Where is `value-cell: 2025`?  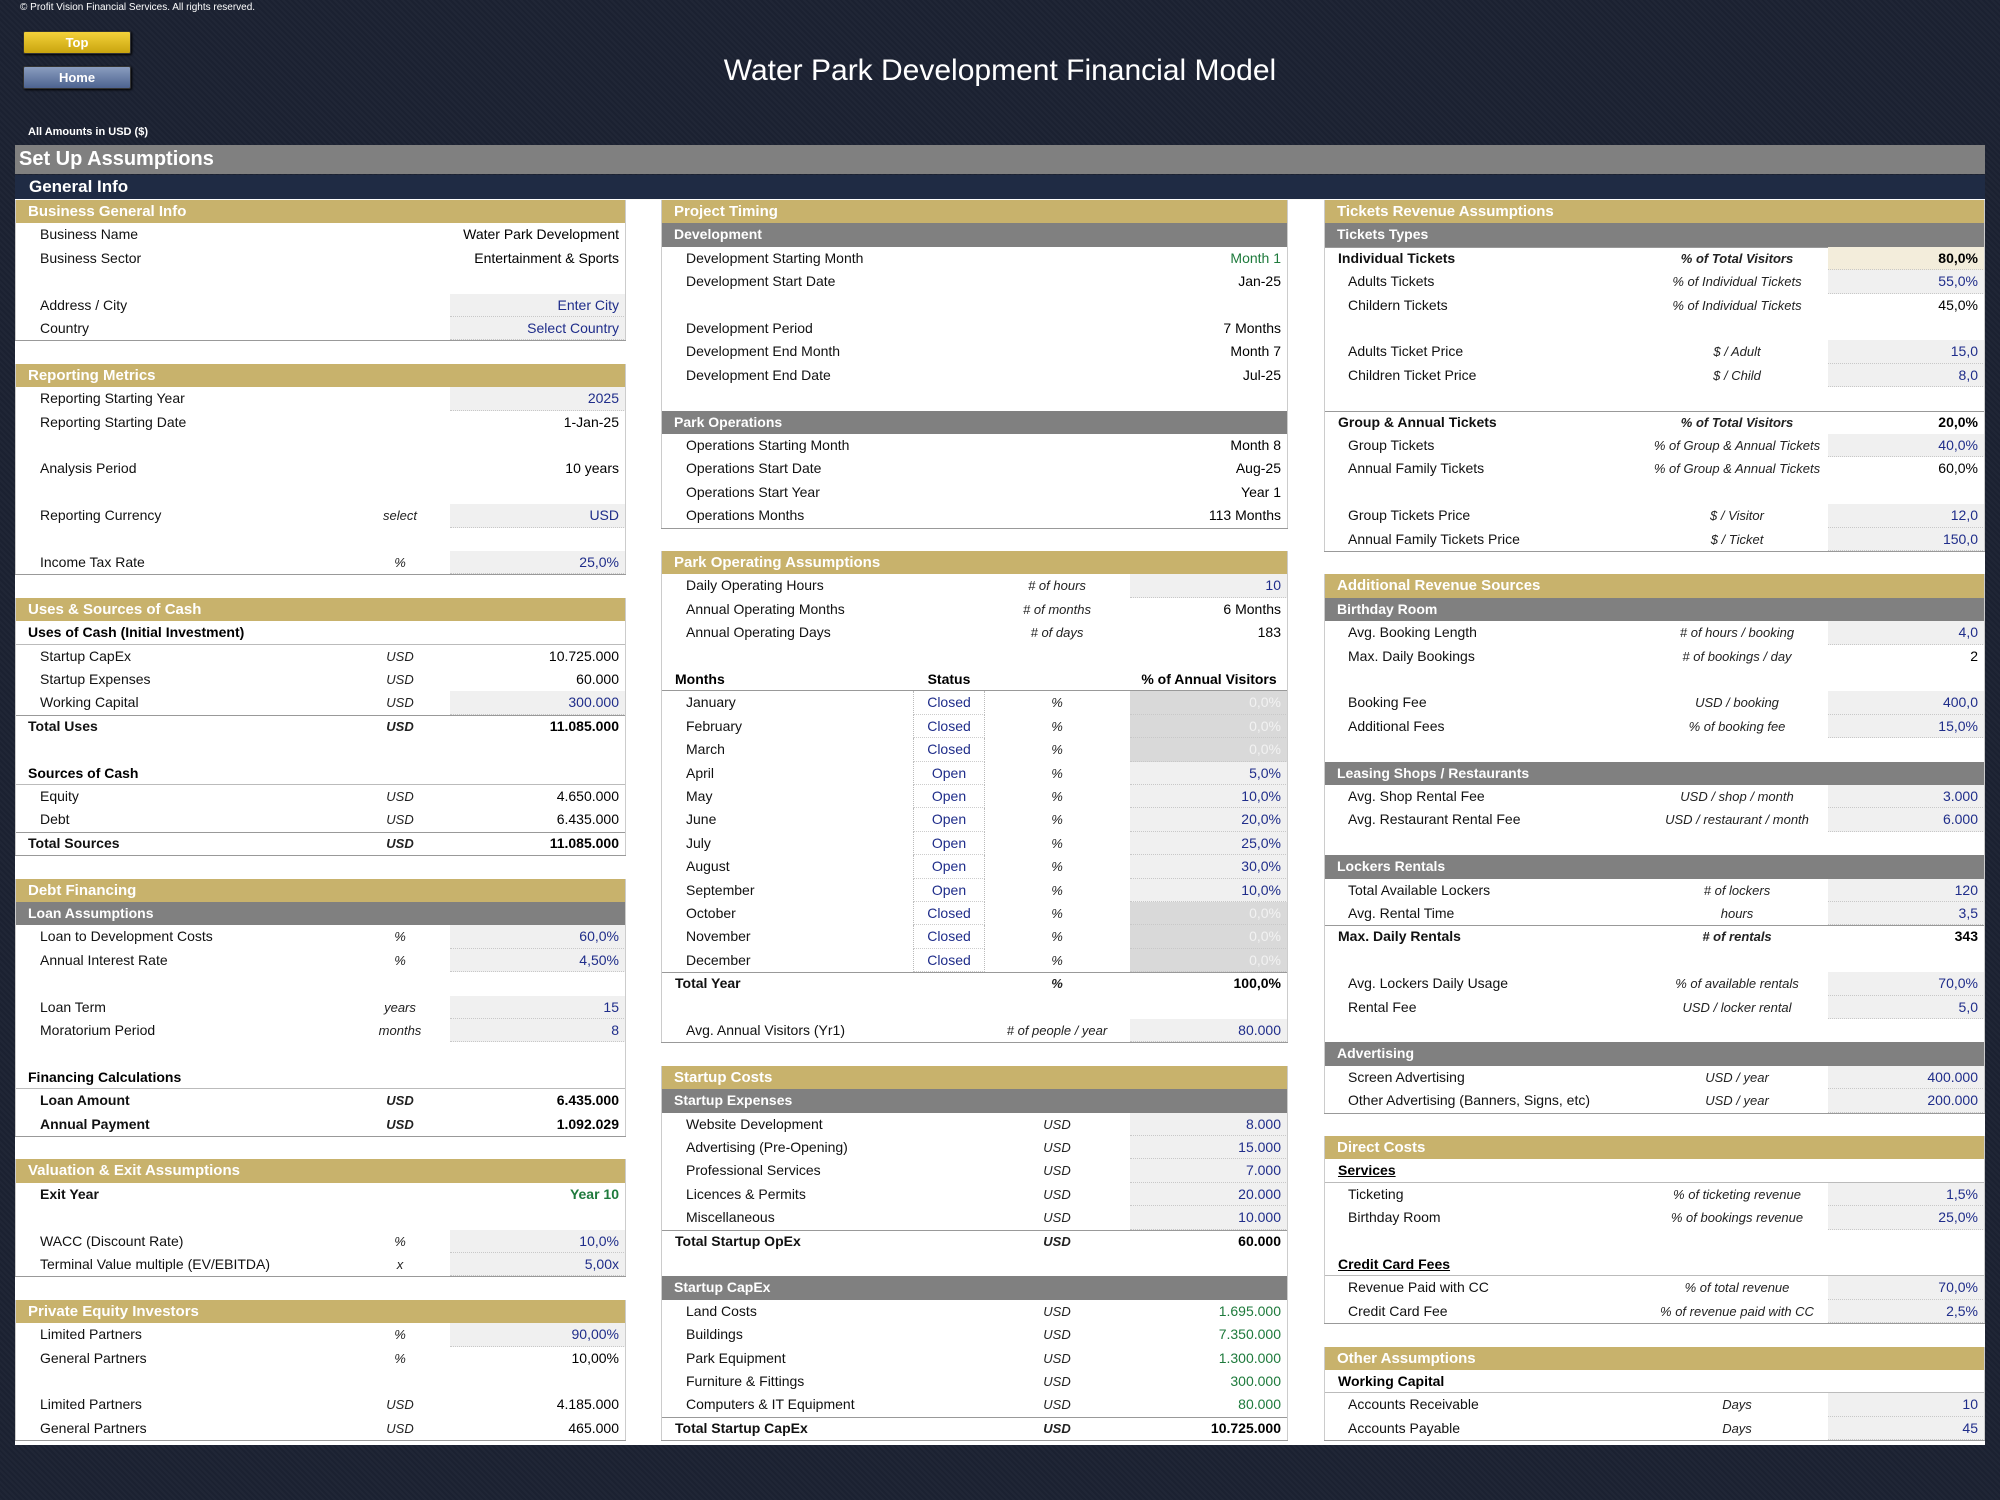 value-cell: 2025 is located at coordinates (538, 399).